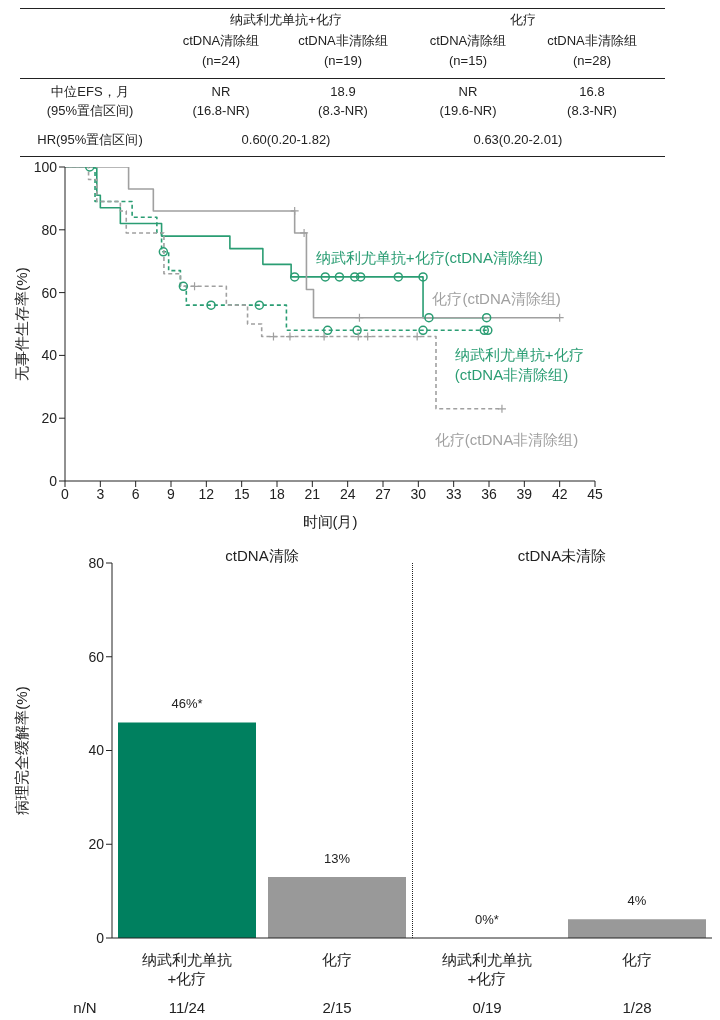 The width and height of the screenshot is (720, 1020). Describe the element at coordinates (312, 493) in the screenshot. I see `x-tick-label: 21` at that location.